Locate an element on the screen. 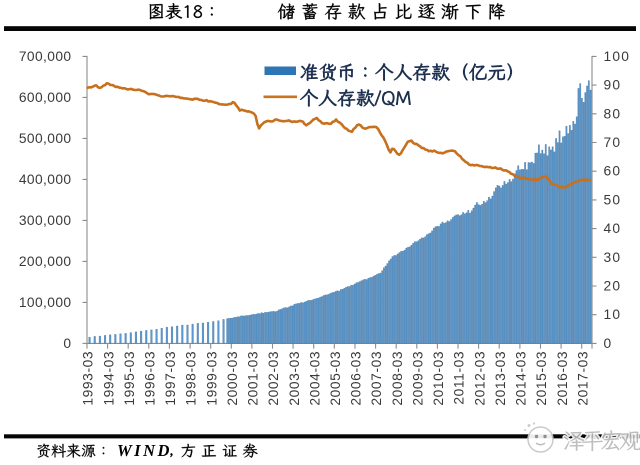  svg-text: 30 is located at coordinates (613, 257).